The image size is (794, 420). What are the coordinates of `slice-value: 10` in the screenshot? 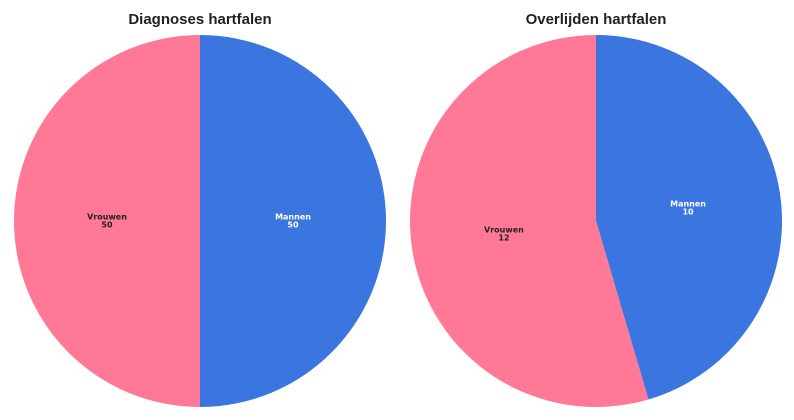 It's located at (688, 211).